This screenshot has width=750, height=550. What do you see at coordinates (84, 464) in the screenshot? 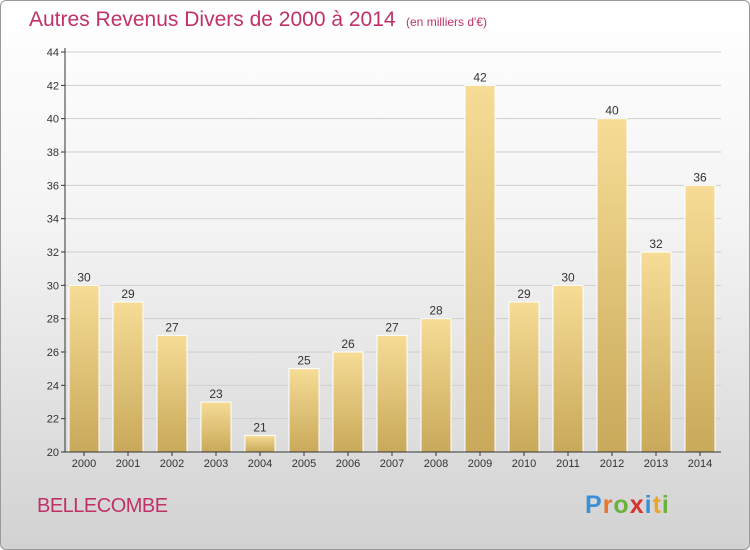
I see `x-tick-label: 2000` at bounding box center [84, 464].